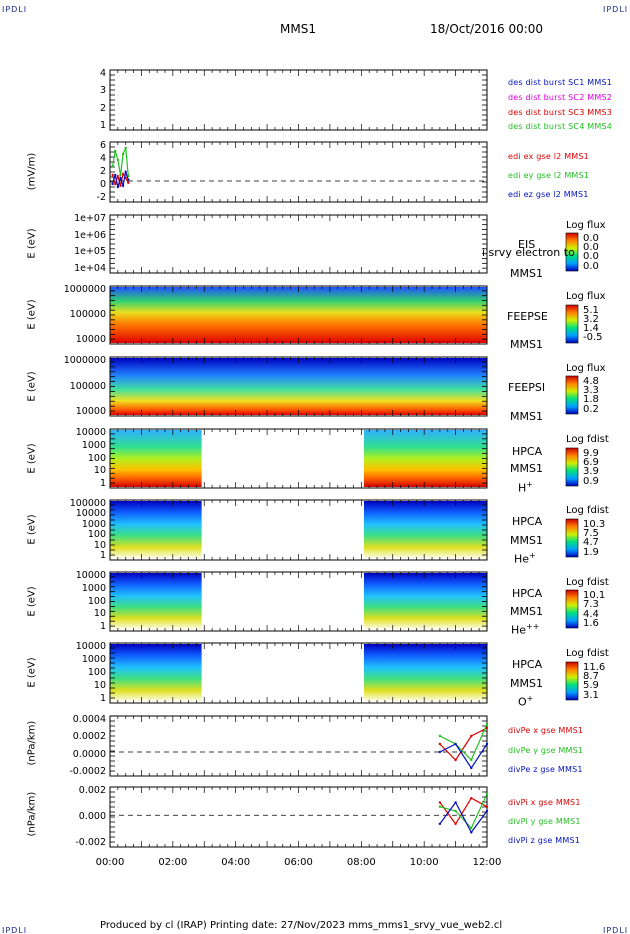 The image size is (630, 934). I want to click on date-title: 18/Oct/2016 00:00, so click(487, 29).